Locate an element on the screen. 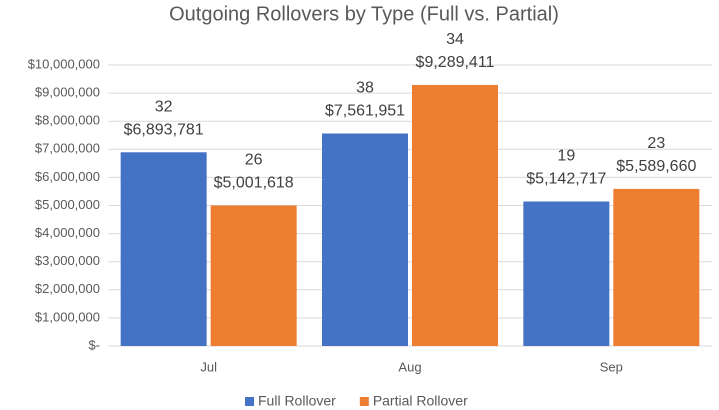 This screenshot has height=410, width=719. value-label: $9,289,411 is located at coordinates (455, 62).